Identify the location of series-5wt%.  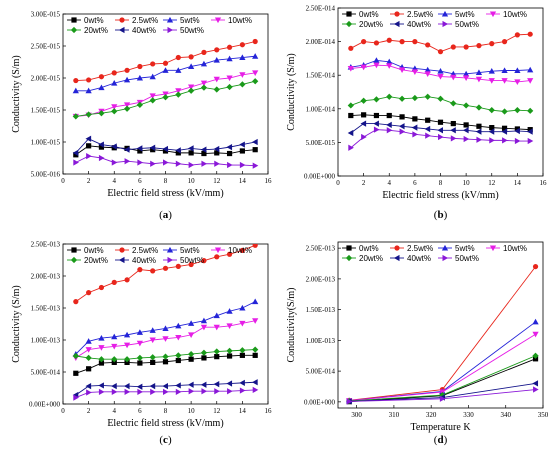
(440, 67).